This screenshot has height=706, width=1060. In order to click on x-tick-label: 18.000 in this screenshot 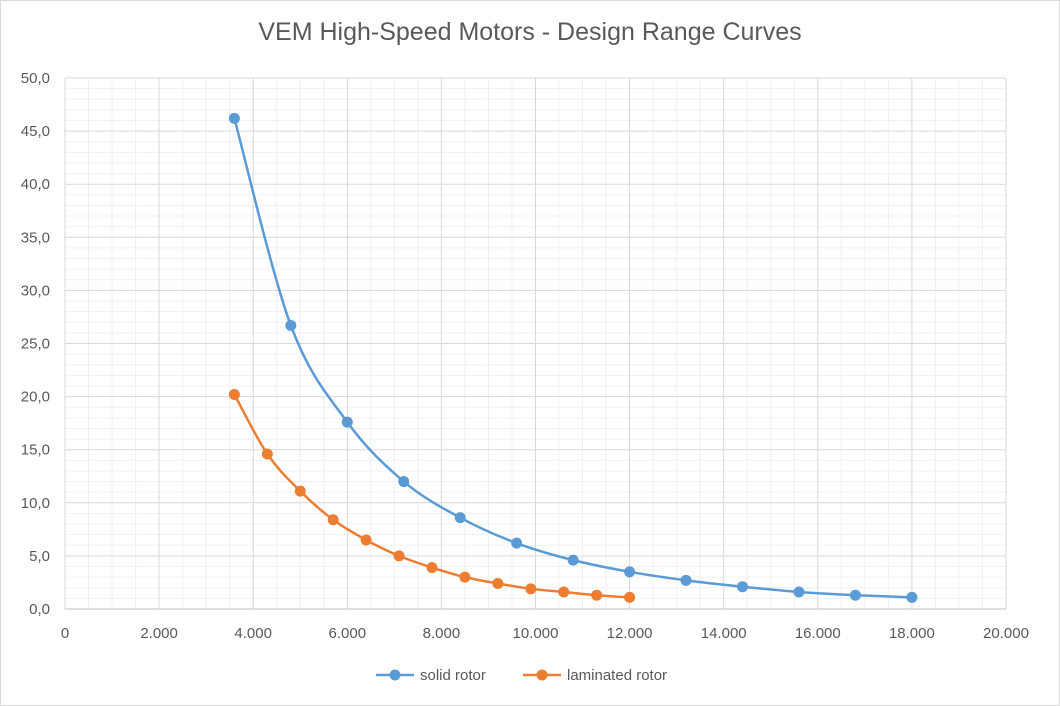, I will do `click(912, 633)`.